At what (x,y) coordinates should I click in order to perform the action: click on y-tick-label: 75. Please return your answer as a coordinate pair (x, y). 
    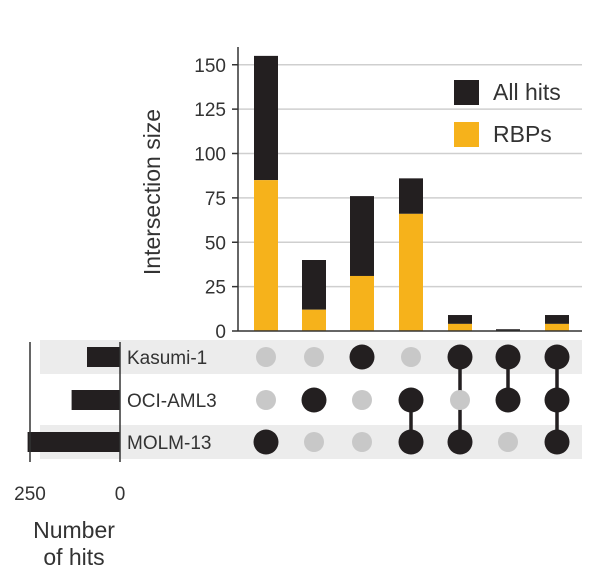
    Looking at the image, I should click on (215, 199).